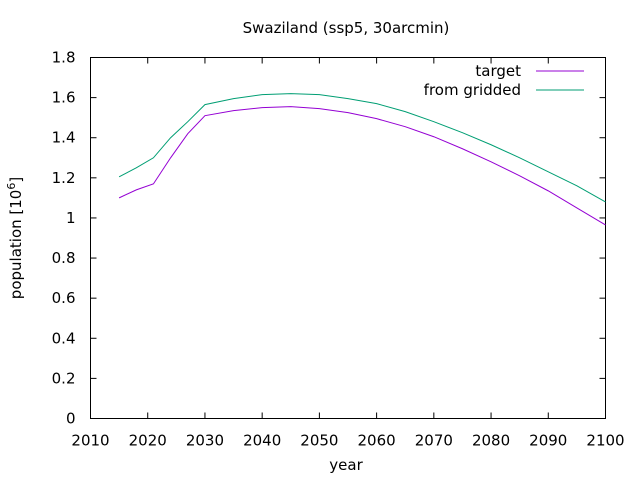  Describe the element at coordinates (64, 378) in the screenshot. I see `y-tick-label: 0.2` at that location.